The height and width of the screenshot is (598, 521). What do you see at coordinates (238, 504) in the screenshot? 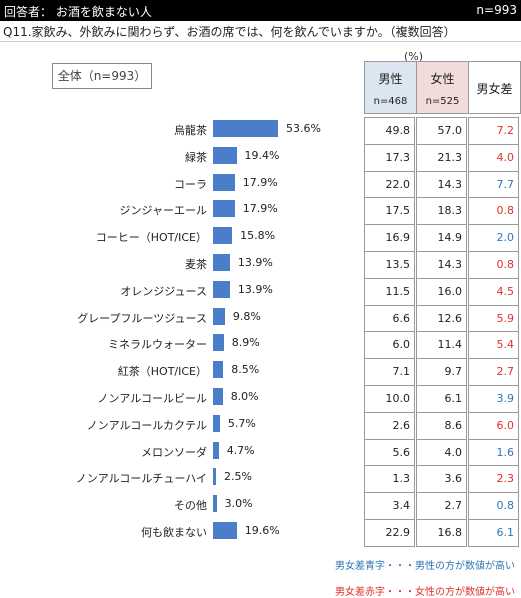
I see `bar-value-label: 3.0%` at bounding box center [238, 504].